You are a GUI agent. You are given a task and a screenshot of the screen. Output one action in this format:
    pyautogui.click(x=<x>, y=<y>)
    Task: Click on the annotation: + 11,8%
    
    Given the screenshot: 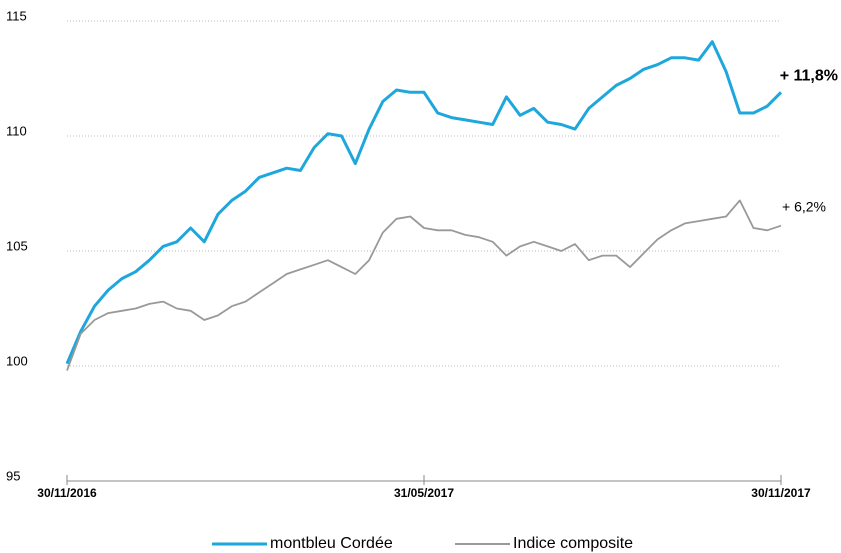 What is the action you would take?
    pyautogui.click(x=809, y=76)
    